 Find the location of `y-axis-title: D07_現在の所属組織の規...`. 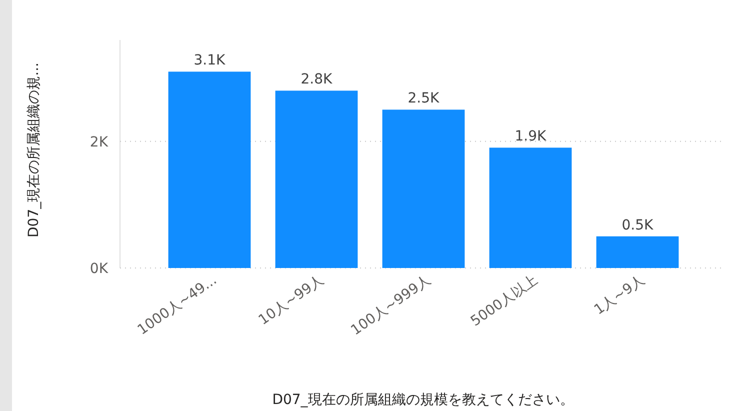

y-axis-title: D07_現在の所属組織の規... is located at coordinates (34, 150).